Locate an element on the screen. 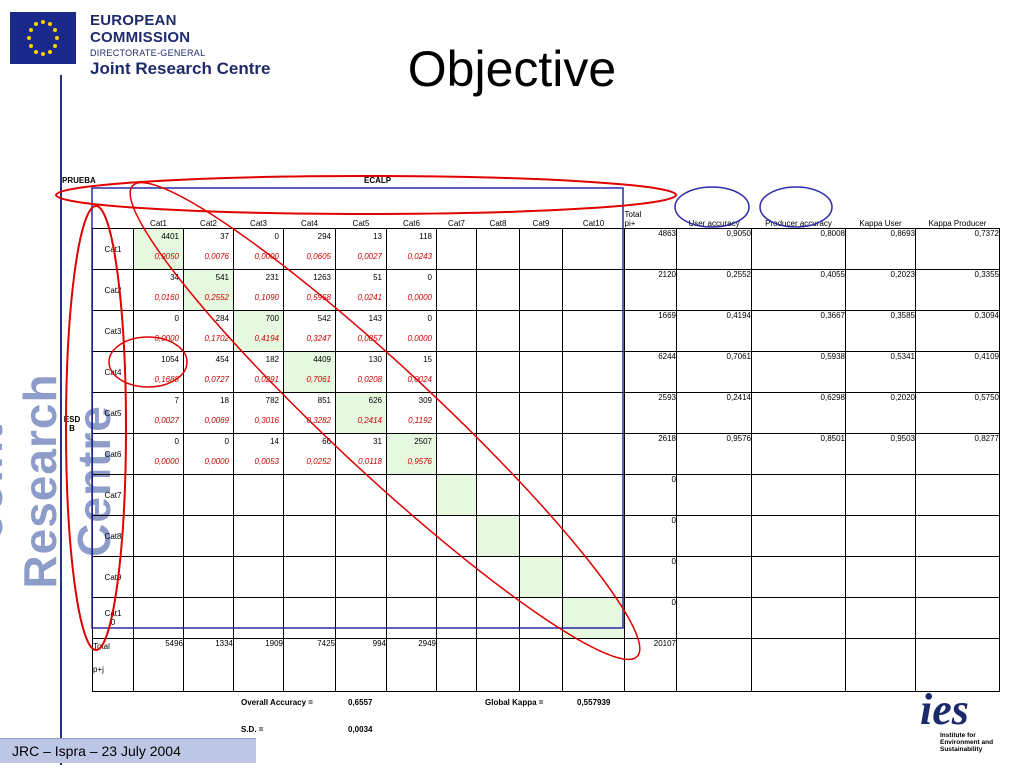 Image resolution: width=1024 pixels, height=768 pixels. org-name: EUROPEAN COMMISSION is located at coordinates (140, 29).